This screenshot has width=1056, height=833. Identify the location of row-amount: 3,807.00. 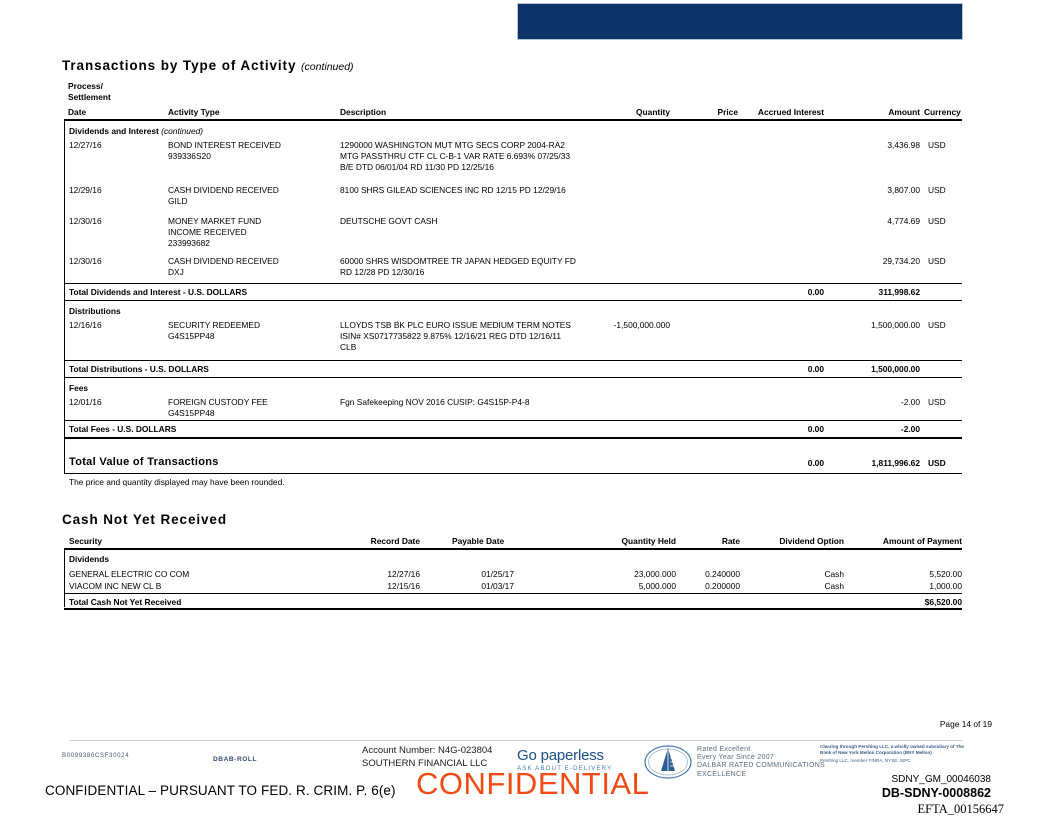
(903, 190).